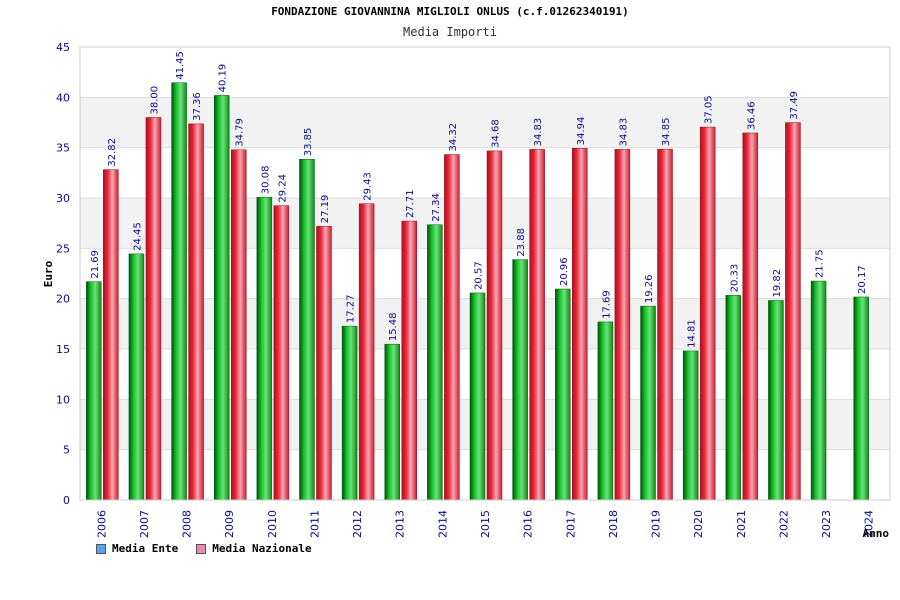 Image resolution: width=900 pixels, height=600 pixels. Describe the element at coordinates (570, 524) in the screenshot. I see `x-tick-label: 2017` at that location.